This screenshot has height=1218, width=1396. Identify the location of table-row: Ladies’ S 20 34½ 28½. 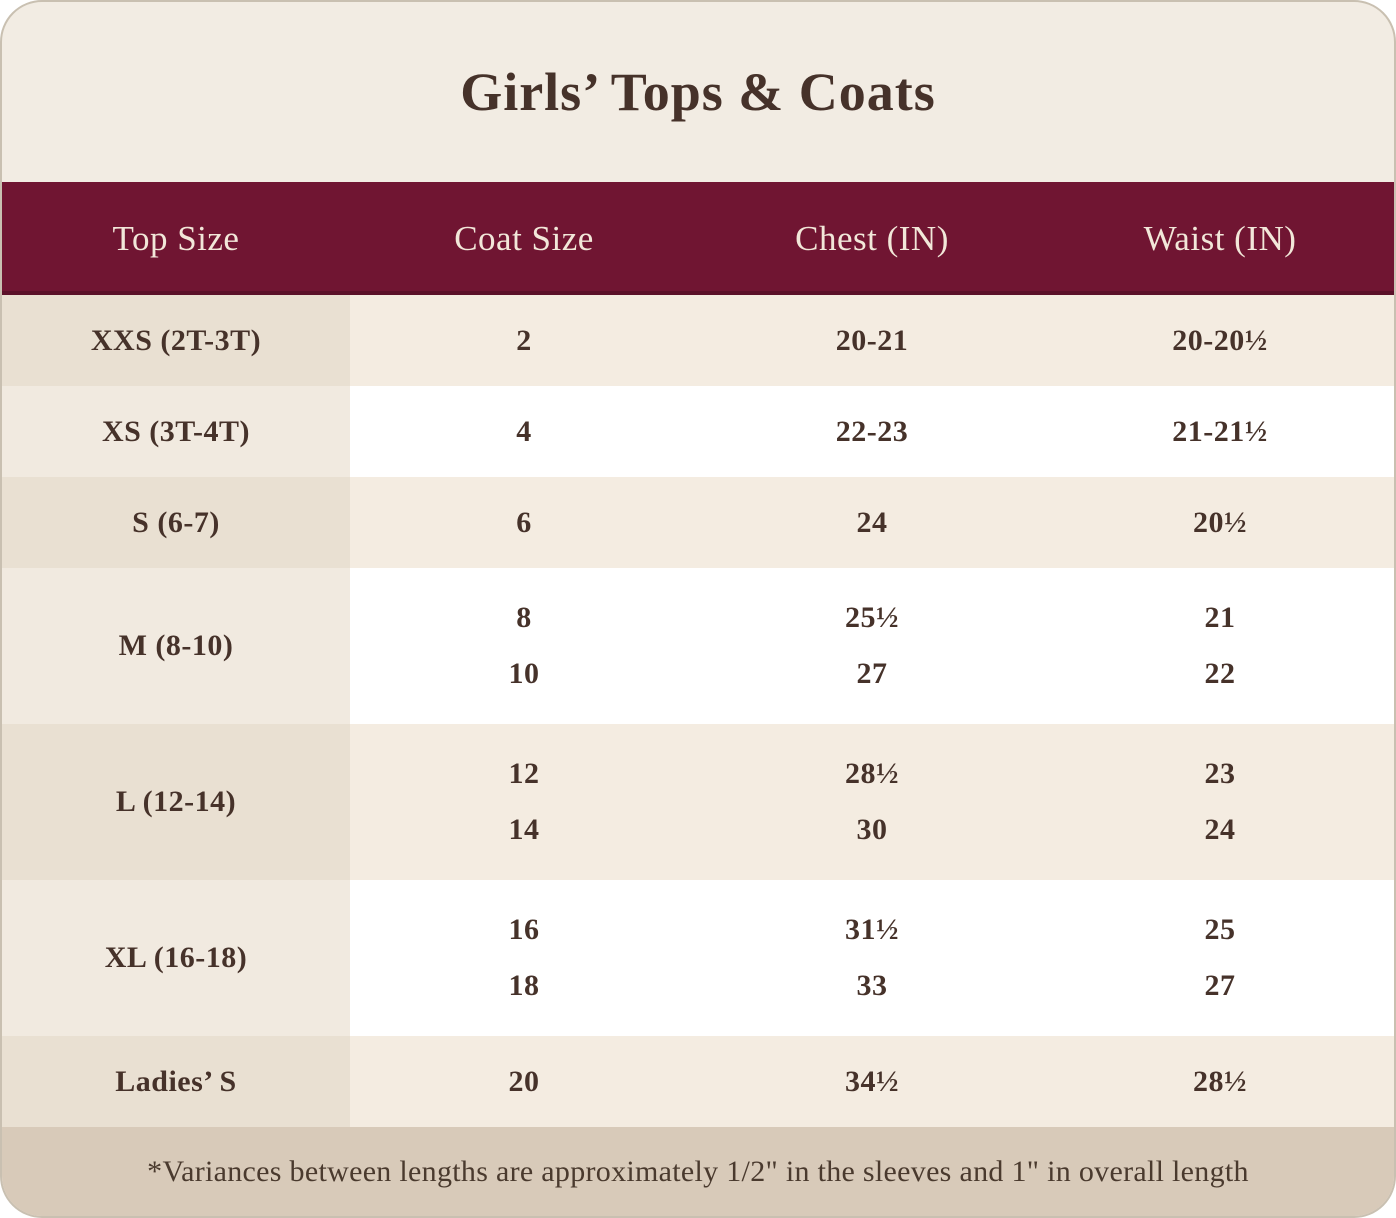
(698, 1081).